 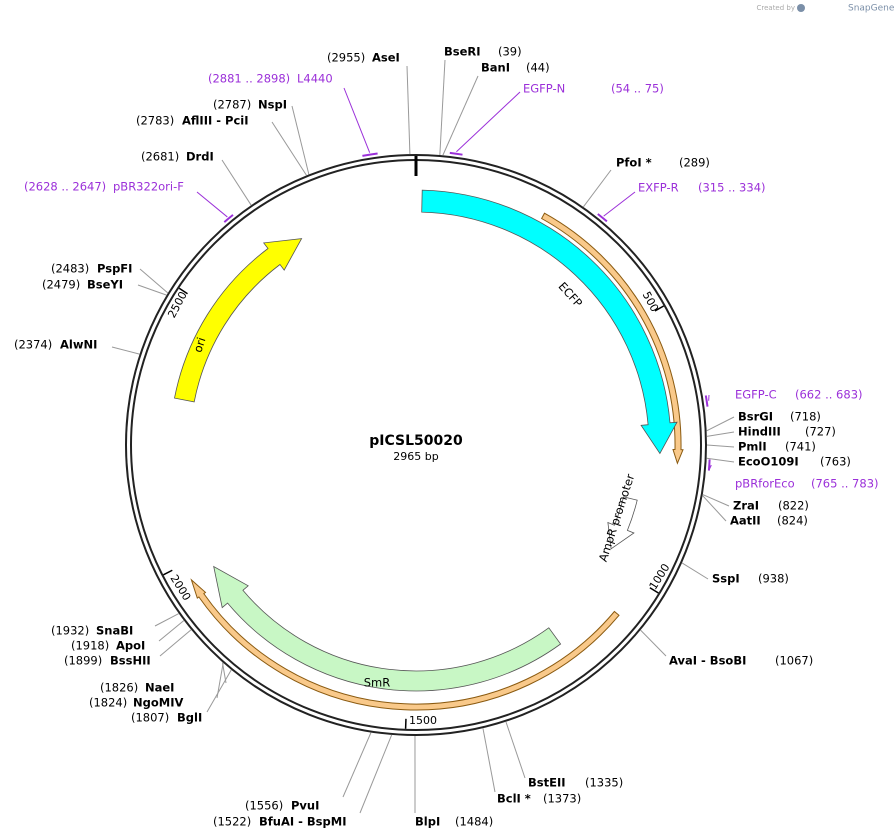 What do you see at coordinates (562, 799) in the screenshot?
I see `enzyme-position: (1373)` at bounding box center [562, 799].